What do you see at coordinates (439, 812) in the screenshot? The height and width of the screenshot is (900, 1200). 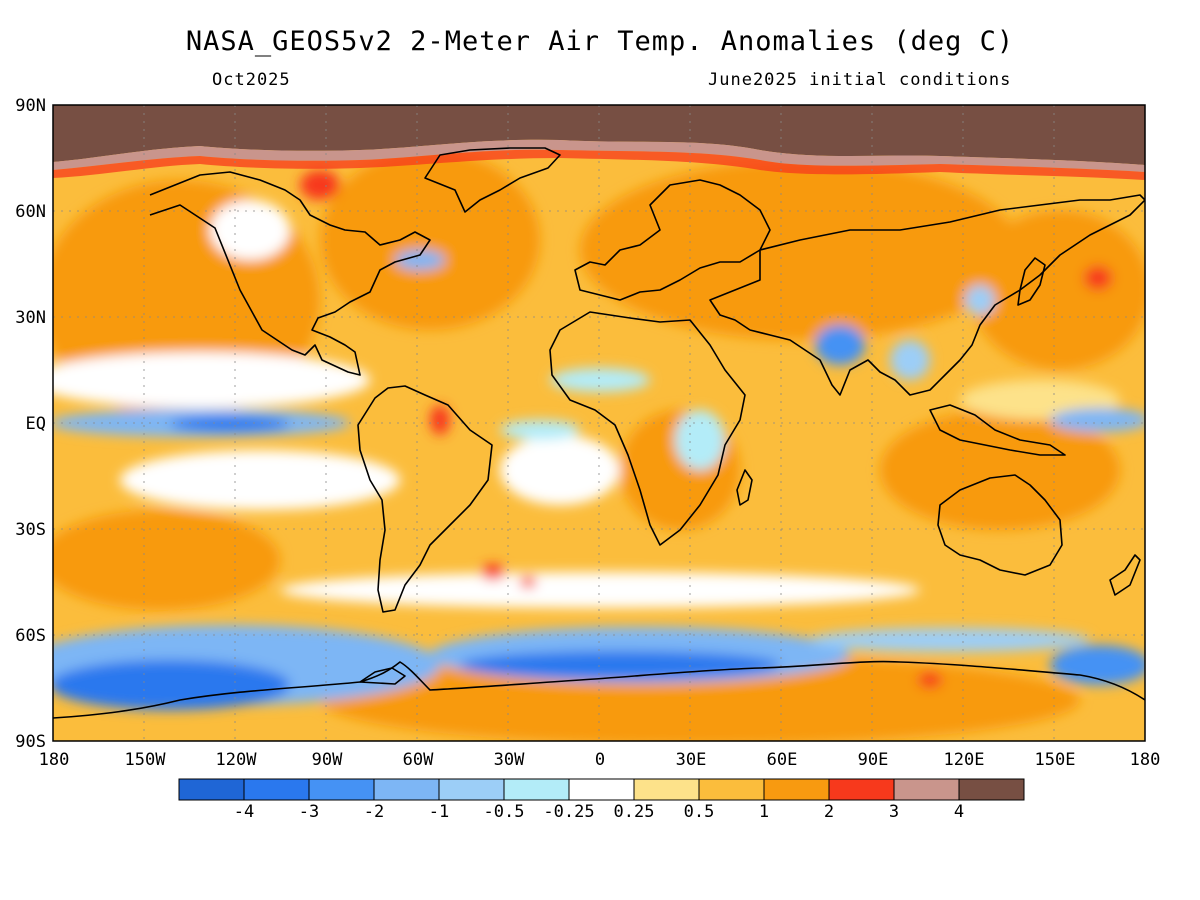 I see `colorbar-label: -1` at bounding box center [439, 812].